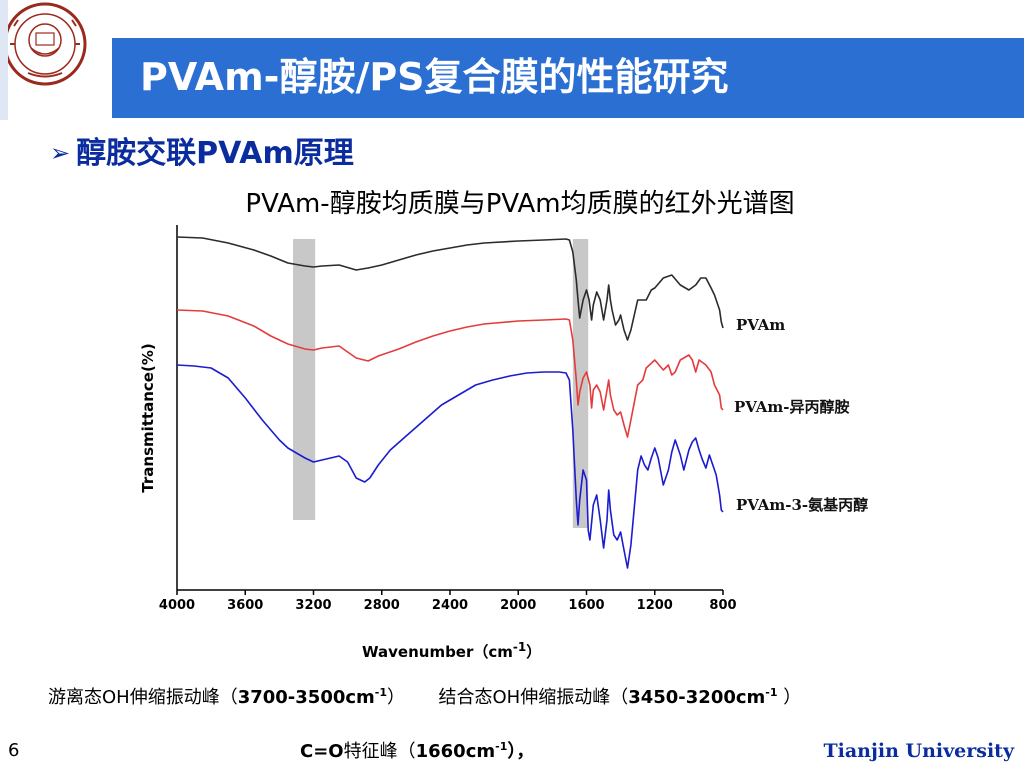 This screenshot has height=768, width=1024. What do you see at coordinates (450, 592) in the screenshot?
I see `x-tick-marks` at bounding box center [450, 592].